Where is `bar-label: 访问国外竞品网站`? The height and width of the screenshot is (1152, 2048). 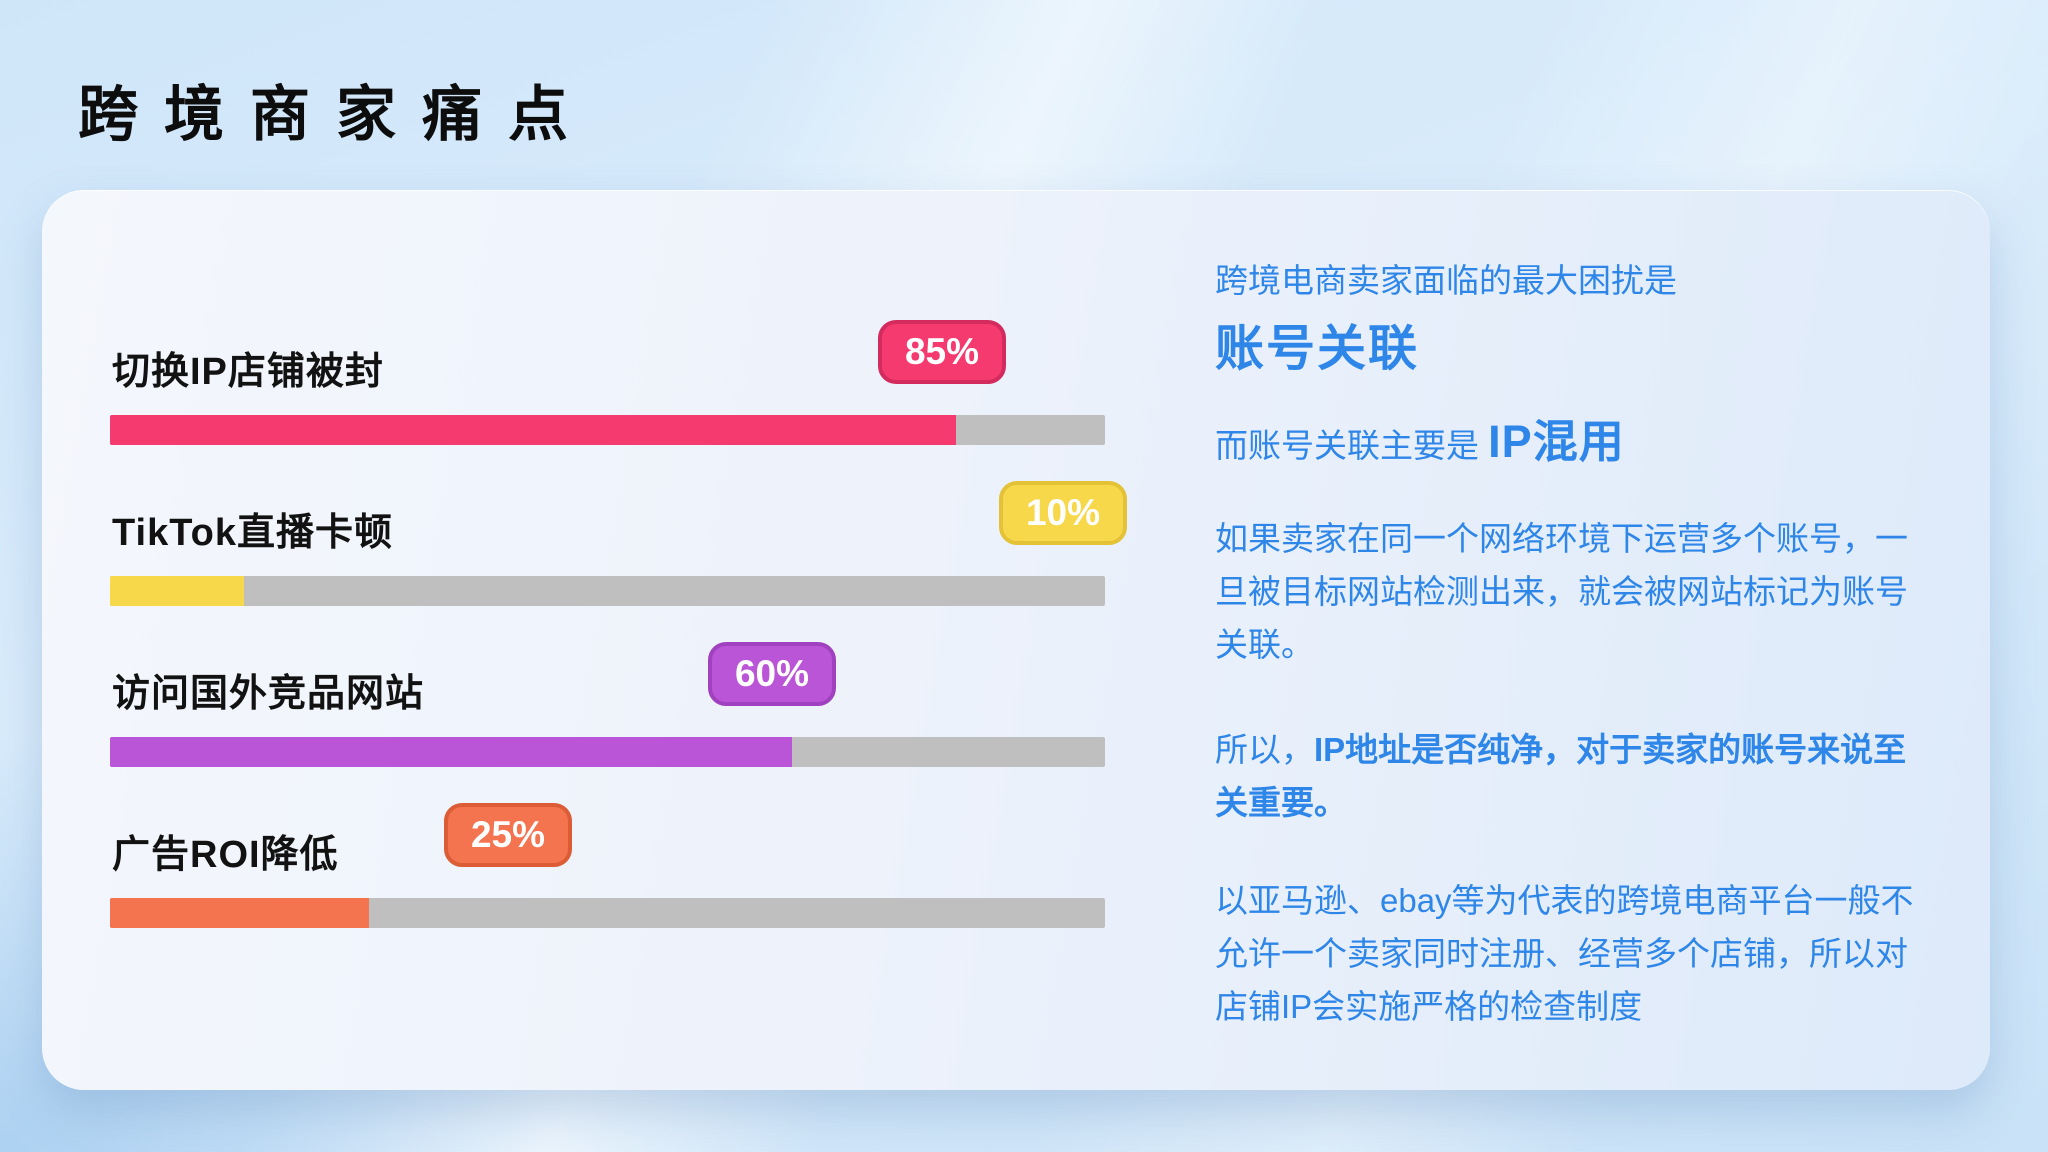 bar-label: 访问国外竞品网站 is located at coordinates (268, 694).